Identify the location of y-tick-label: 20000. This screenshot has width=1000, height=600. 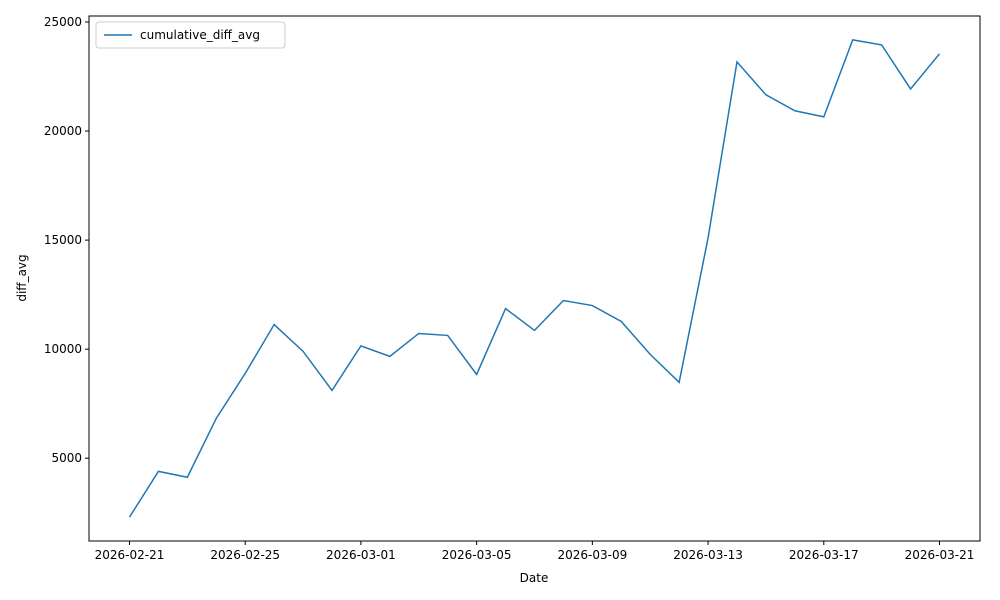
(63, 131).